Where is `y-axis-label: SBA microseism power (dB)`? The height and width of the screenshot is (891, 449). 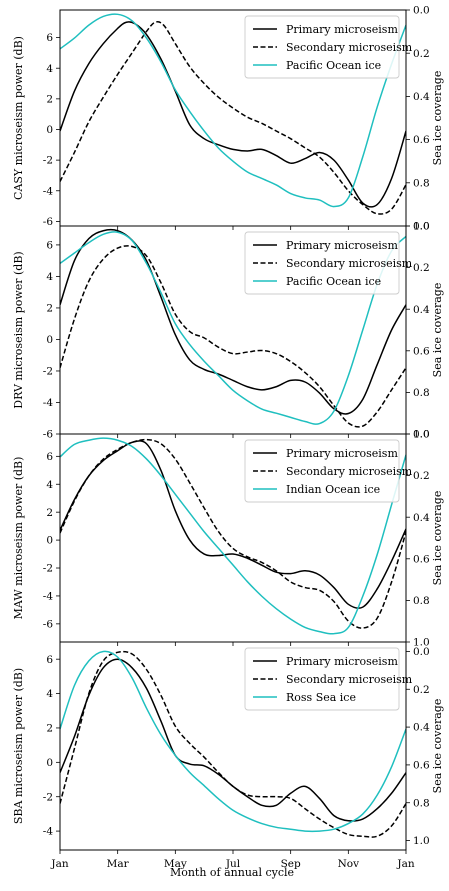
y-axis-label: SBA microseism power (dB) is located at coordinates (18, 746).